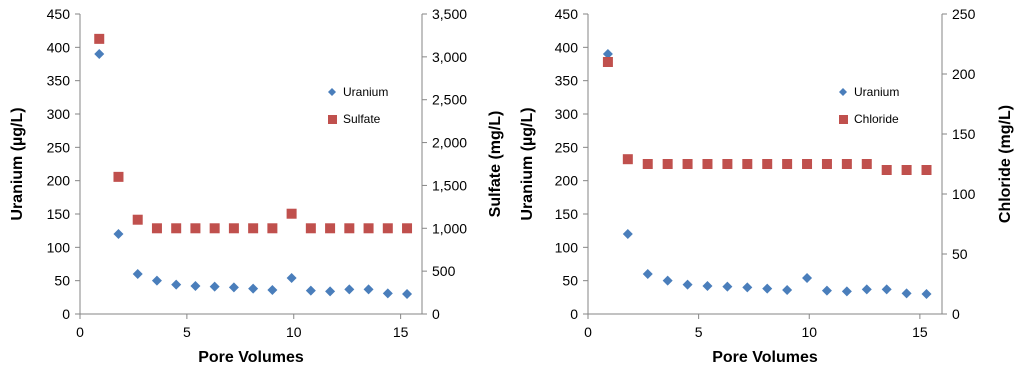  Describe the element at coordinates (964, 194) in the screenshot. I see `y2-tick-label: 100` at that location.